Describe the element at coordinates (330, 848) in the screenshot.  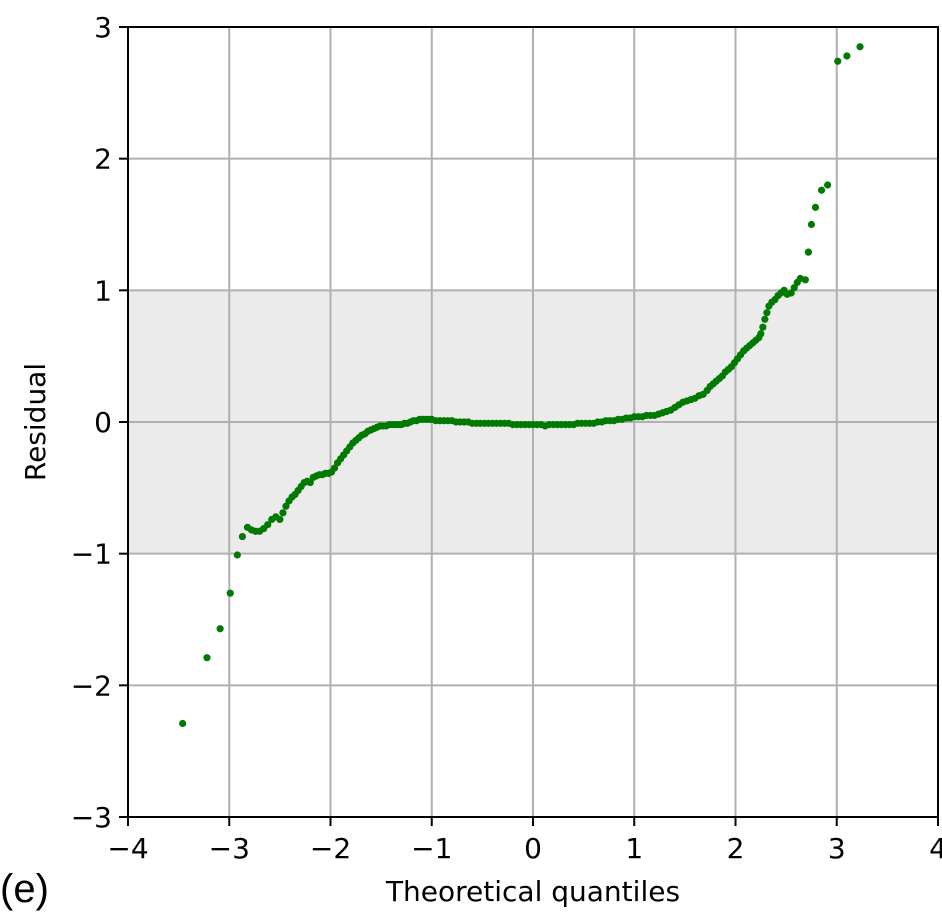
I see `x-tick-label: −2` at that location.